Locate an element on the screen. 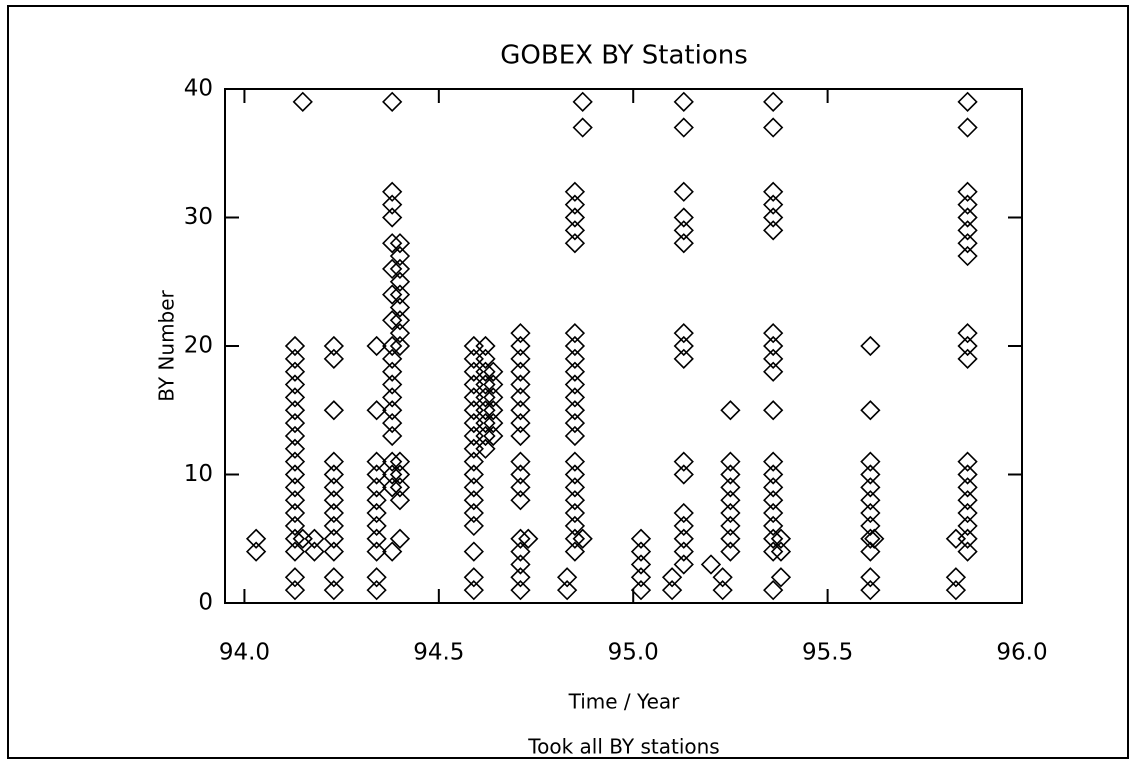 The image size is (1135, 763). y-tick-label: 40 is located at coordinates (198, 89).